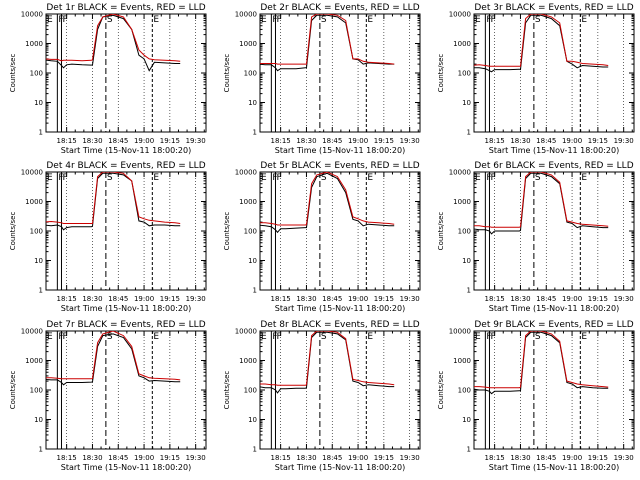  I want to click on chart-title: Det 4r BLACK = Events, RED = LLD, so click(125, 166).